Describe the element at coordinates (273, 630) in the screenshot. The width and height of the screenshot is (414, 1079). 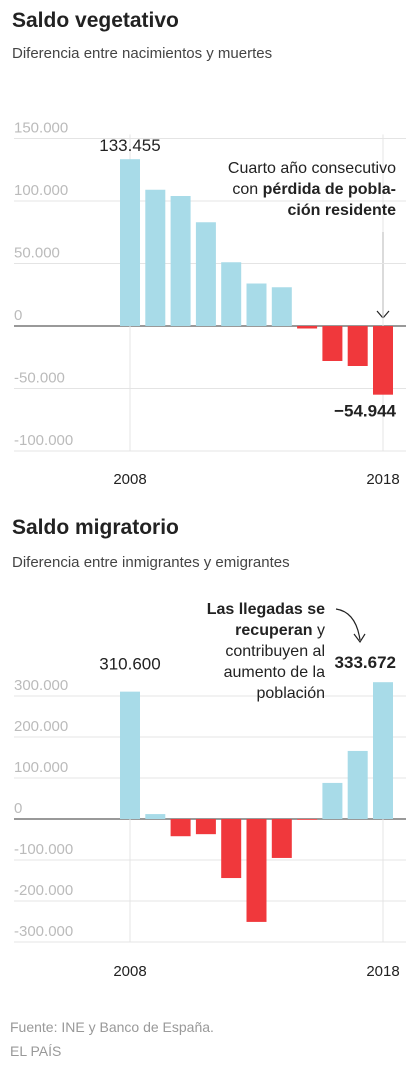
I see `annotation-part: recuperan` at that location.